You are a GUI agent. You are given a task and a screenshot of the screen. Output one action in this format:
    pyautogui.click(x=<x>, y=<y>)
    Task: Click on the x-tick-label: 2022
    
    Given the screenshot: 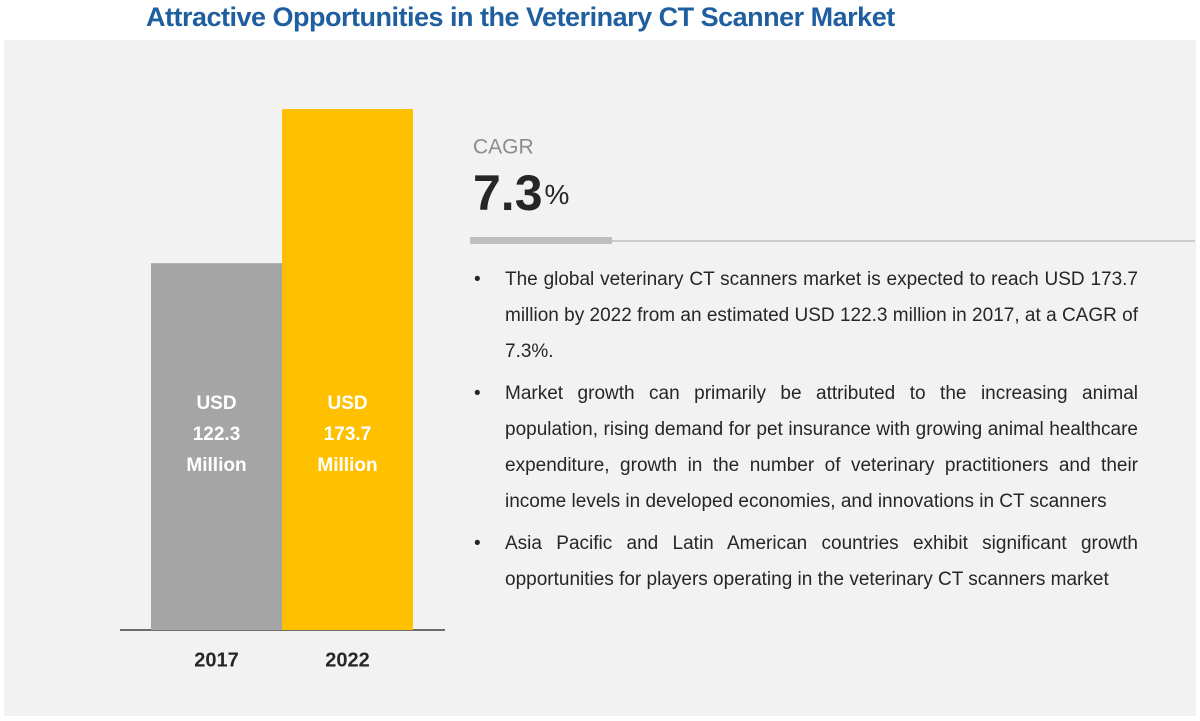 What is the action you would take?
    pyautogui.click(x=347, y=660)
    